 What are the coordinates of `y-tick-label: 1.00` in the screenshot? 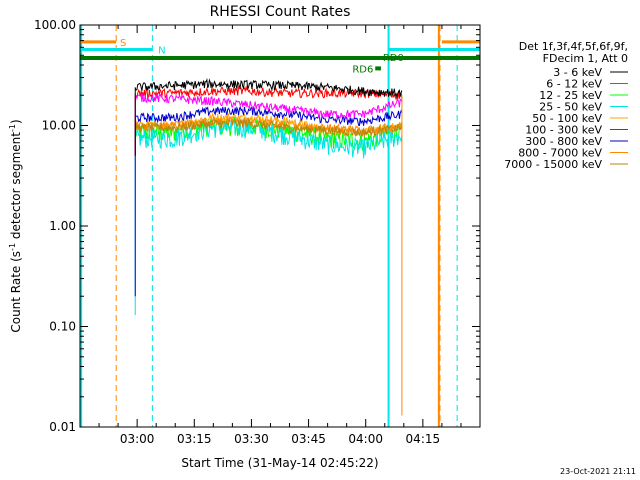 It's located at (62, 226).